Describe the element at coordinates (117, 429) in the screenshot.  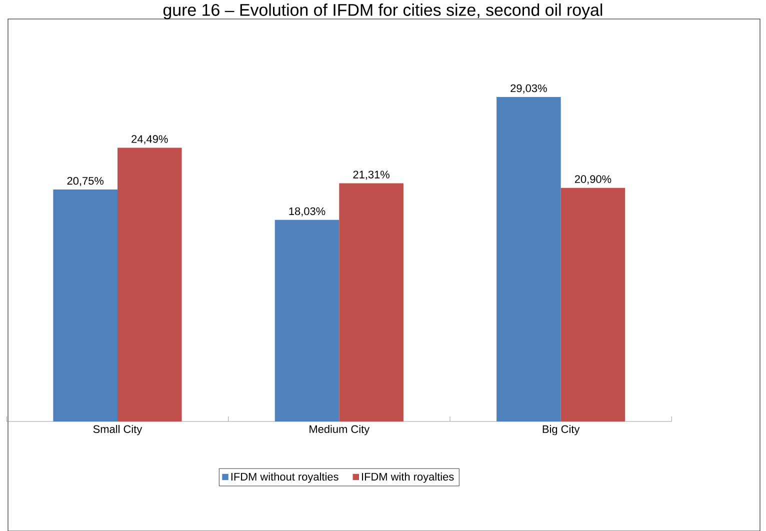
I see `x-tick-label: Small City` at that location.